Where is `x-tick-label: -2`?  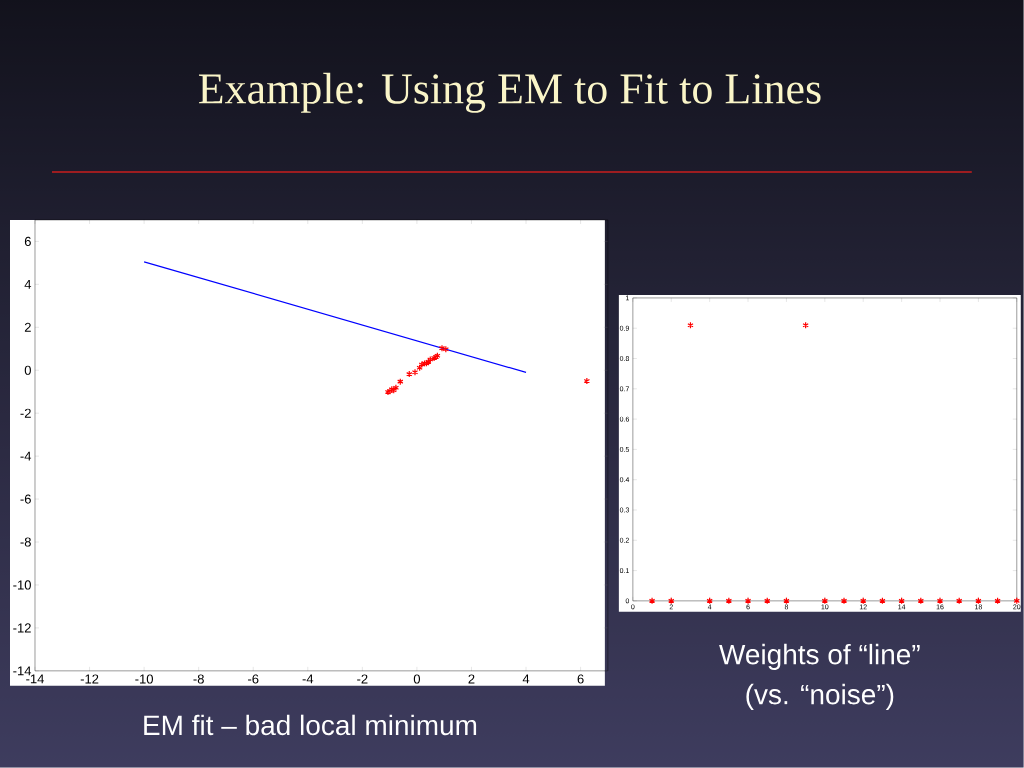 x-tick-label: -2 is located at coordinates (362, 679).